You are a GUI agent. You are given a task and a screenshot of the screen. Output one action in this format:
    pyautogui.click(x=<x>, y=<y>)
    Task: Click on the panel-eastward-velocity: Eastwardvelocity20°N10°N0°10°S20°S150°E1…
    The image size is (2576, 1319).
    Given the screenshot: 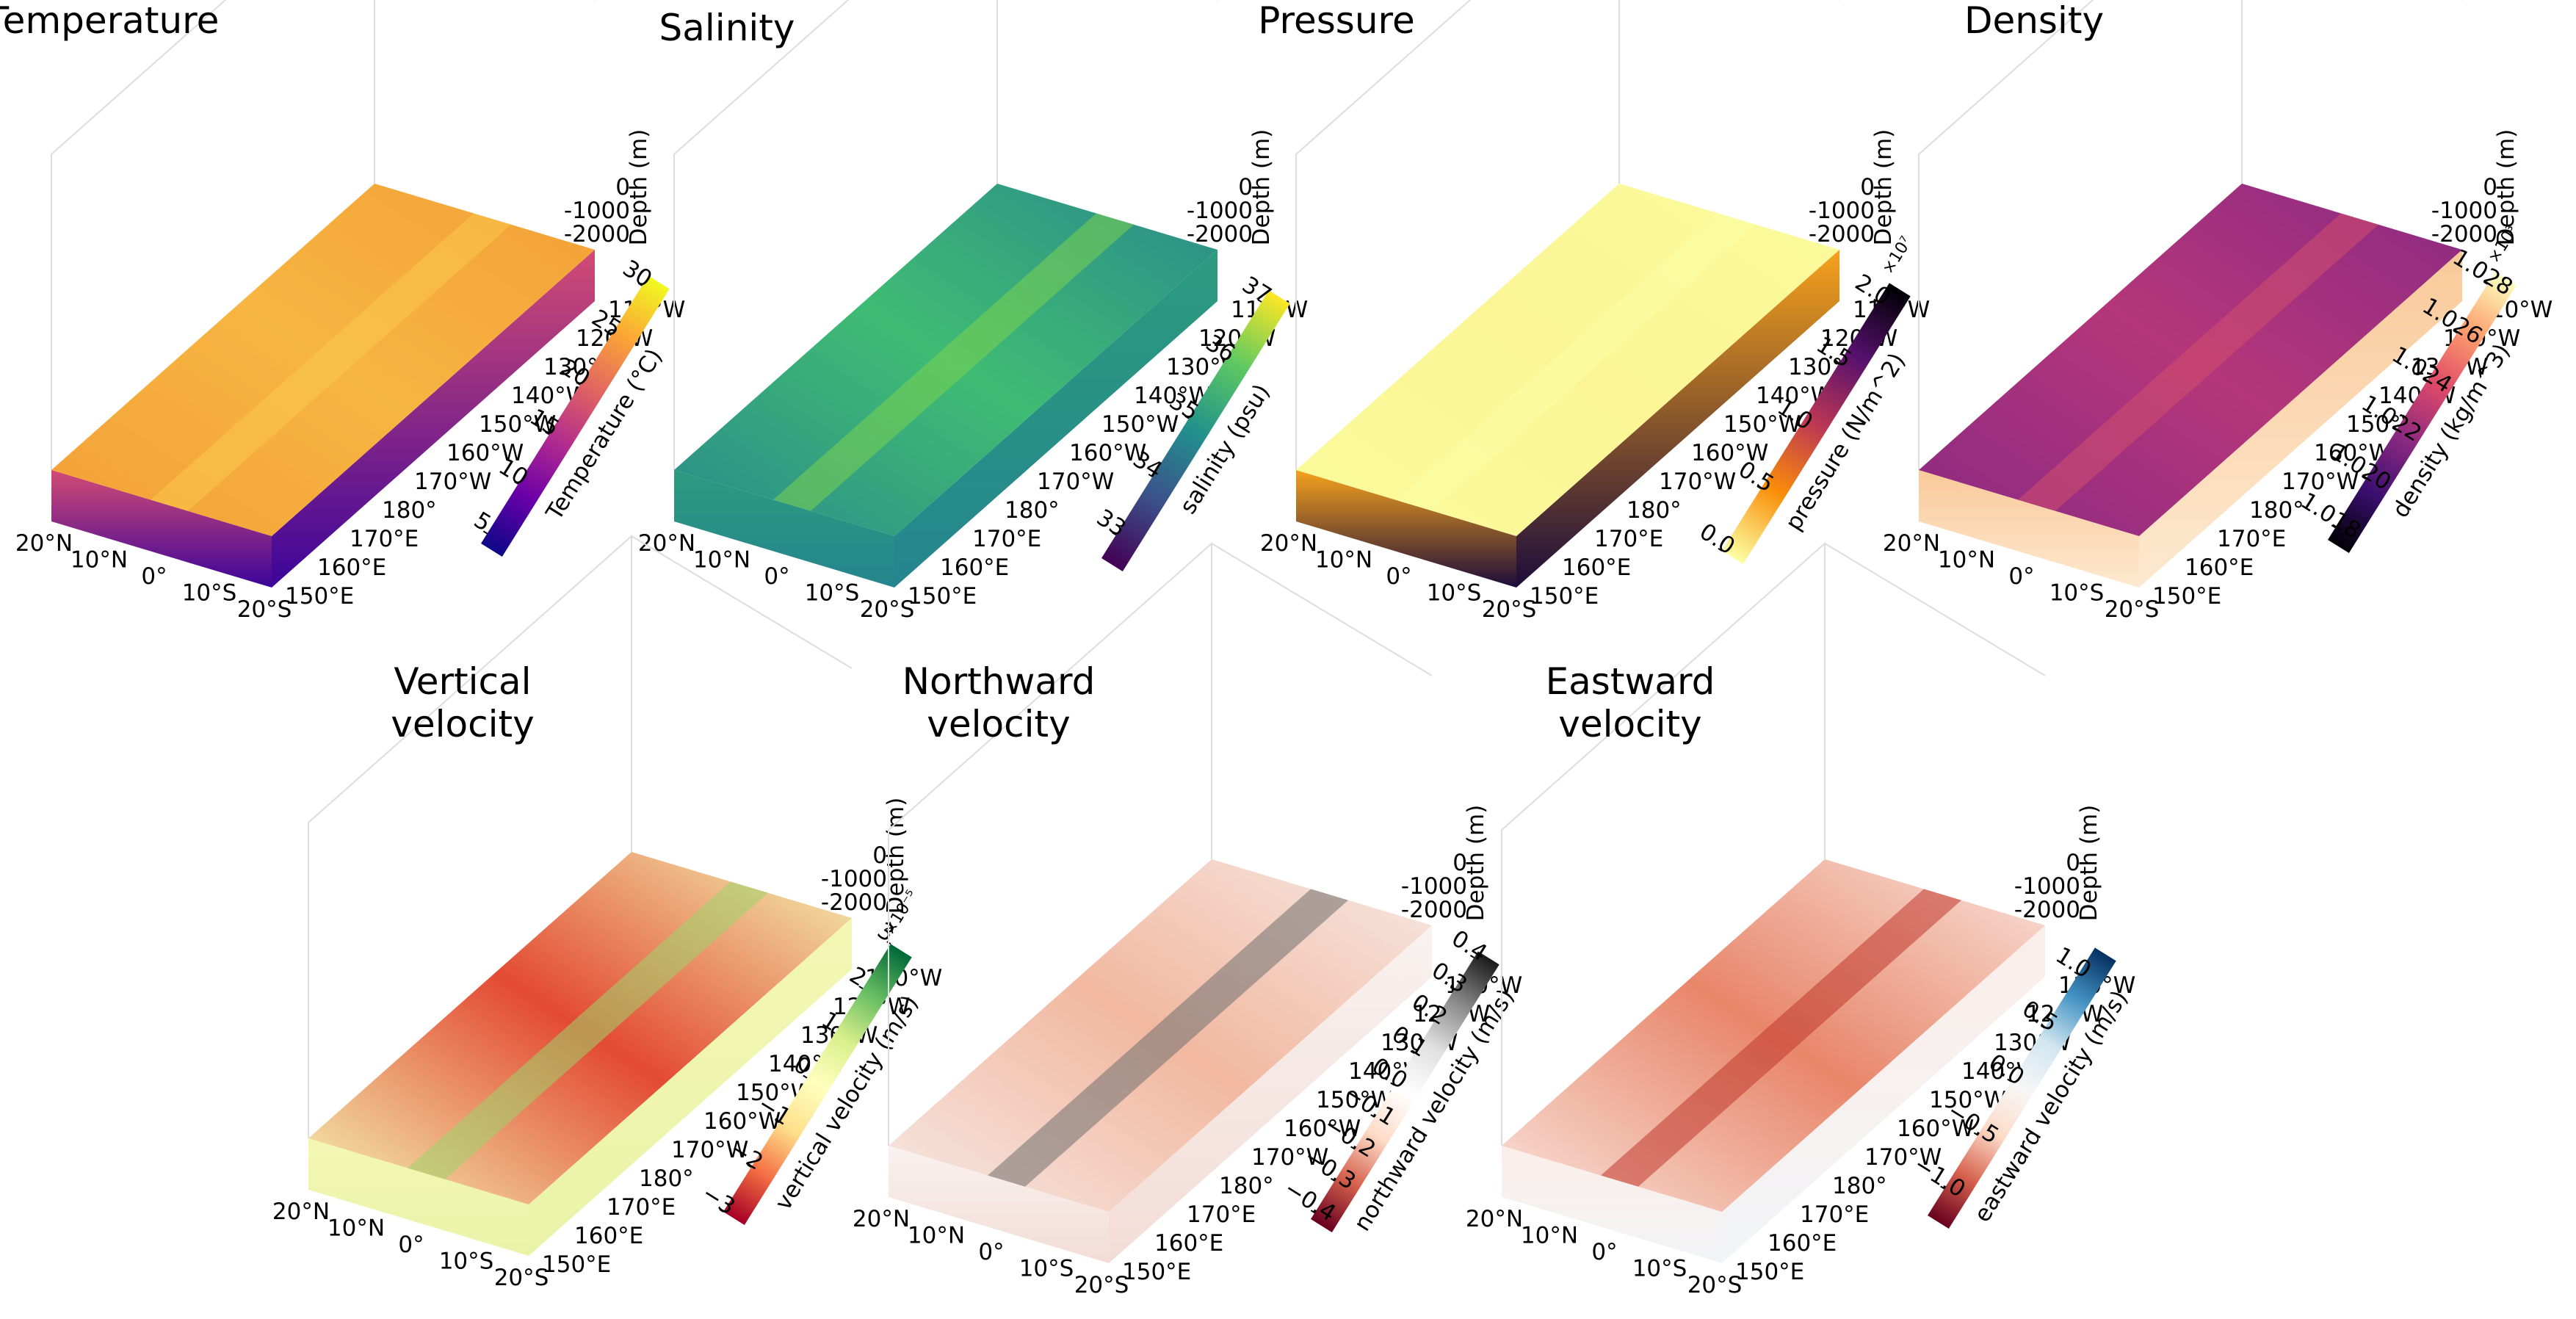 What is the action you would take?
    pyautogui.click(x=1800, y=920)
    